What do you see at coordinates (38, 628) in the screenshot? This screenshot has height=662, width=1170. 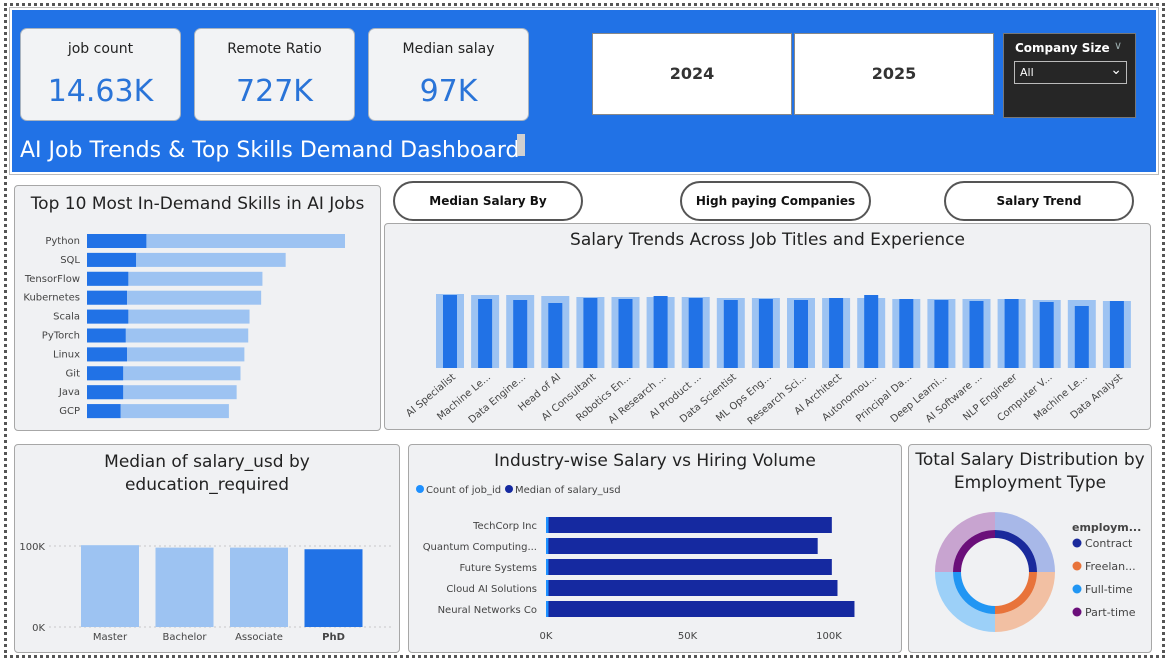 I see `y-tick-label: 0K` at bounding box center [38, 628].